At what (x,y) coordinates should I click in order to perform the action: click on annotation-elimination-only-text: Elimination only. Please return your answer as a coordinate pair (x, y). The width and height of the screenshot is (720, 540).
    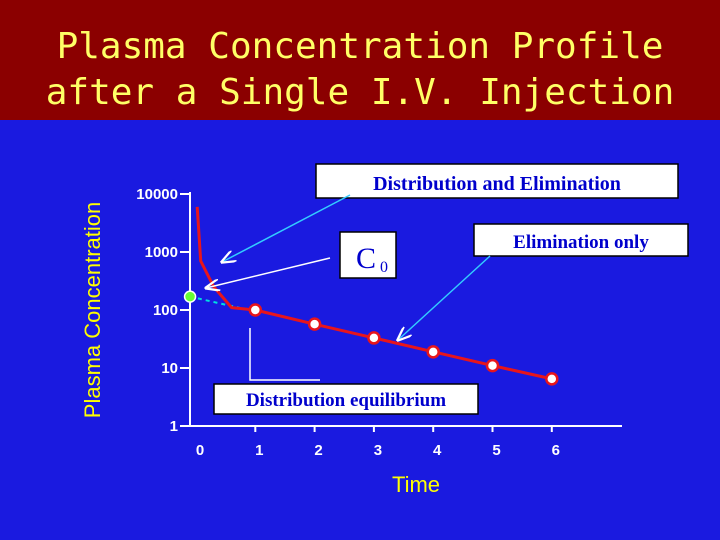
    Looking at the image, I should click on (581, 242).